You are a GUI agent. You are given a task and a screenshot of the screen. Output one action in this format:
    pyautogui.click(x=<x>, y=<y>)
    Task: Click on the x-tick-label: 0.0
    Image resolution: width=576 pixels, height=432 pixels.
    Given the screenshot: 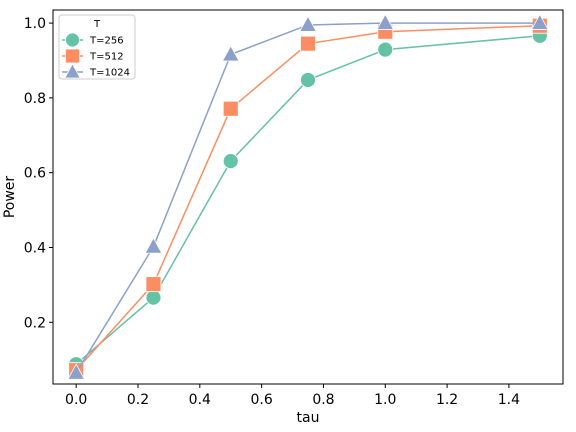 What is the action you would take?
    pyautogui.click(x=76, y=400)
    